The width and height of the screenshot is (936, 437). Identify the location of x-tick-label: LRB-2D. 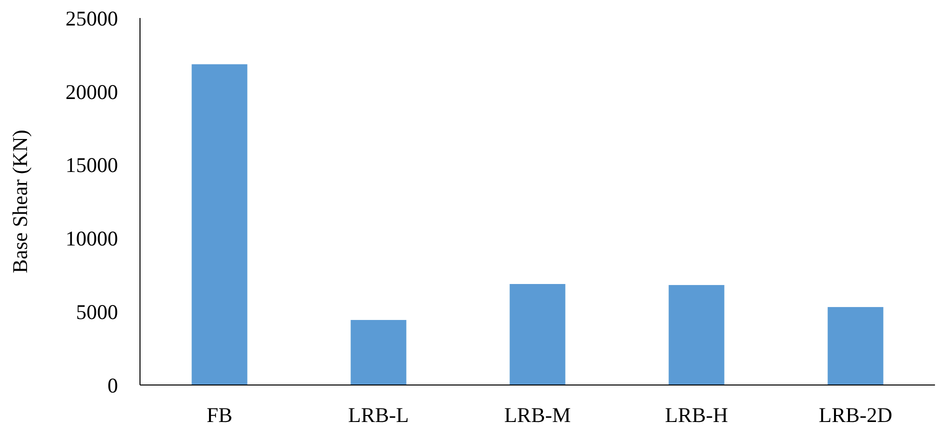
(855, 415).